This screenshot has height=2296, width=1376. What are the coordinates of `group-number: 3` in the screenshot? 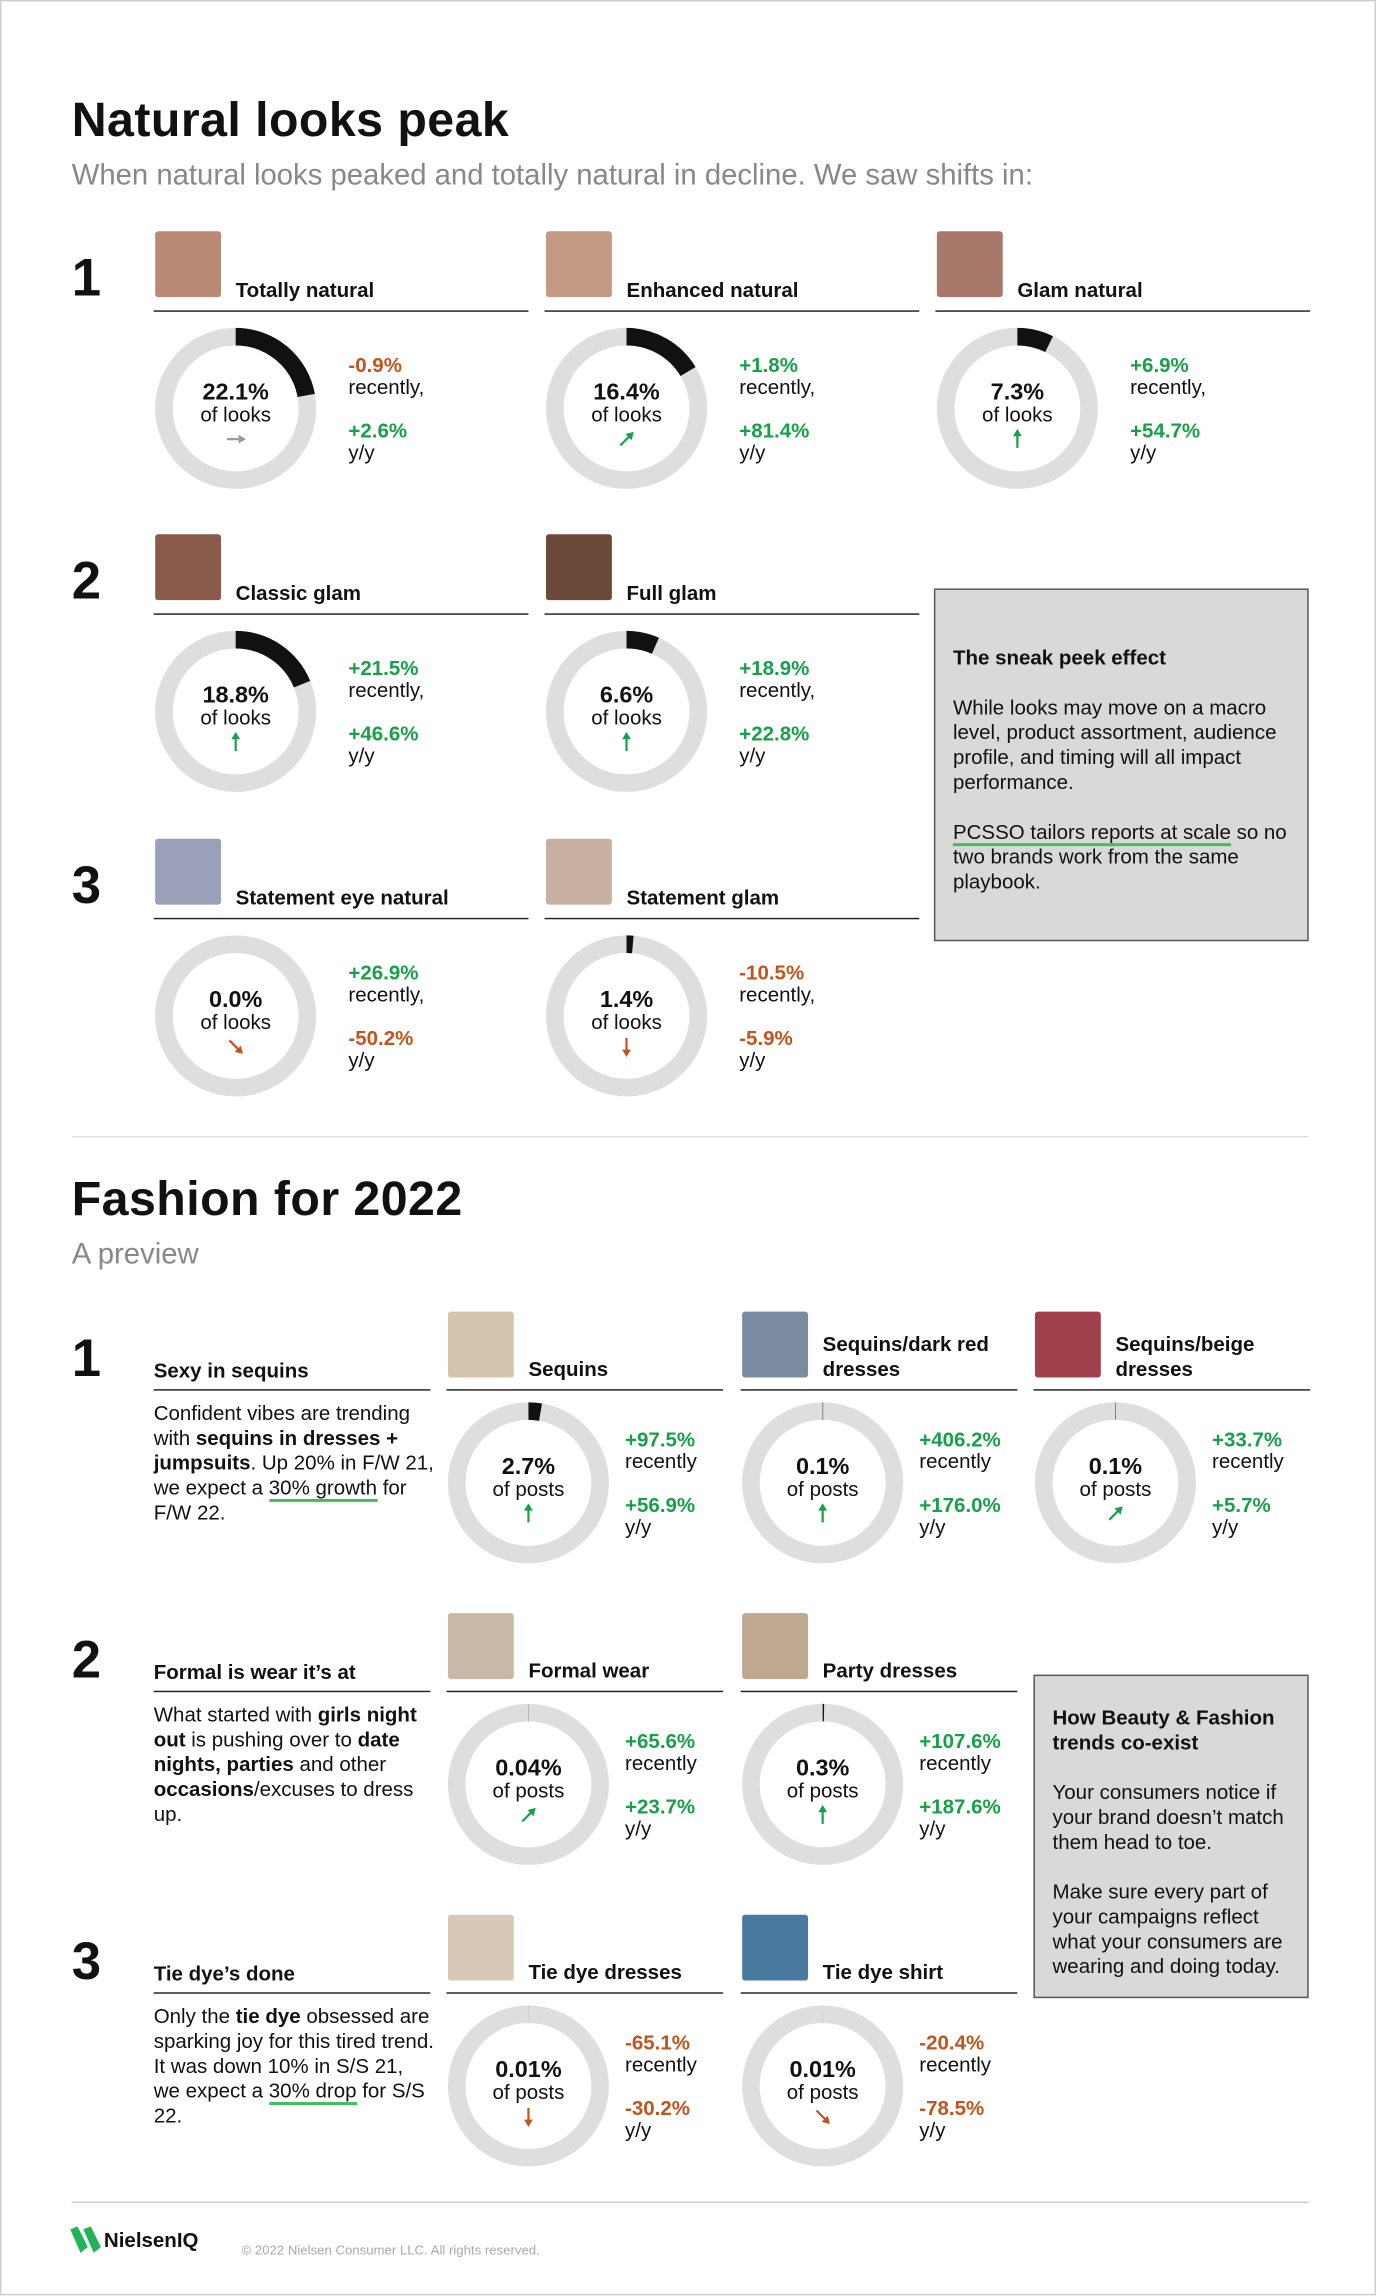 It's located at (86, 1960).